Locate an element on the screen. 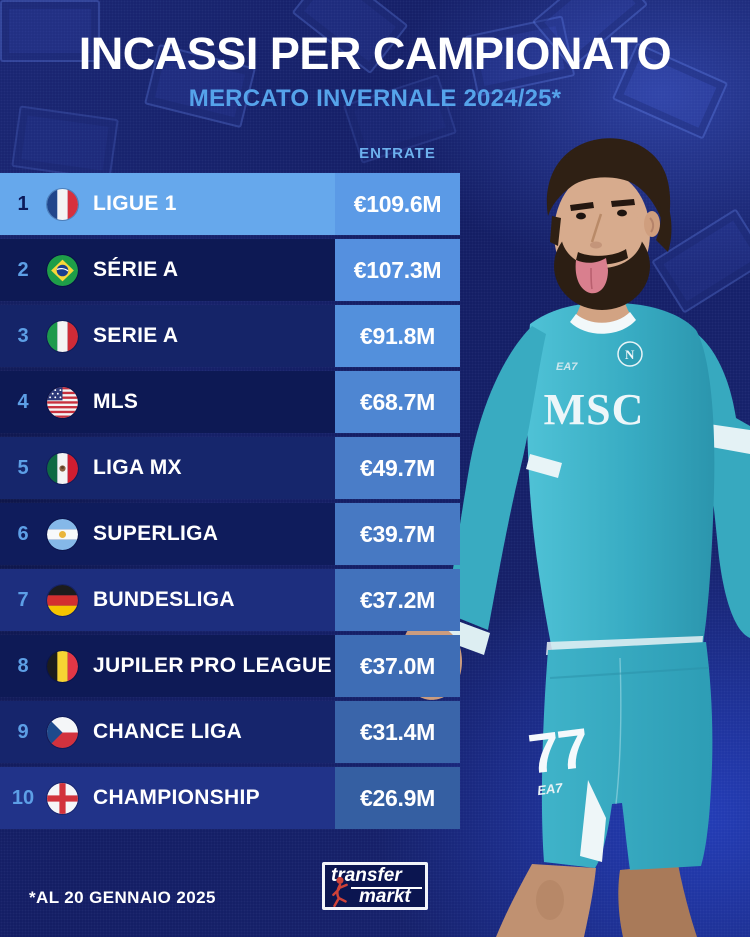 This screenshot has width=750, height=937. league-name: LIGUE 1 is located at coordinates (135, 203).